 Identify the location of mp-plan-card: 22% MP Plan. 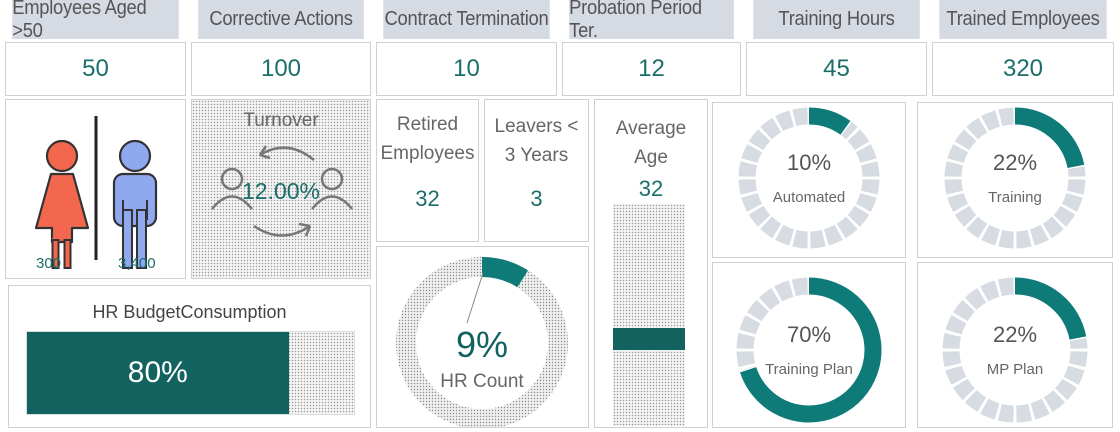
(1015, 345).